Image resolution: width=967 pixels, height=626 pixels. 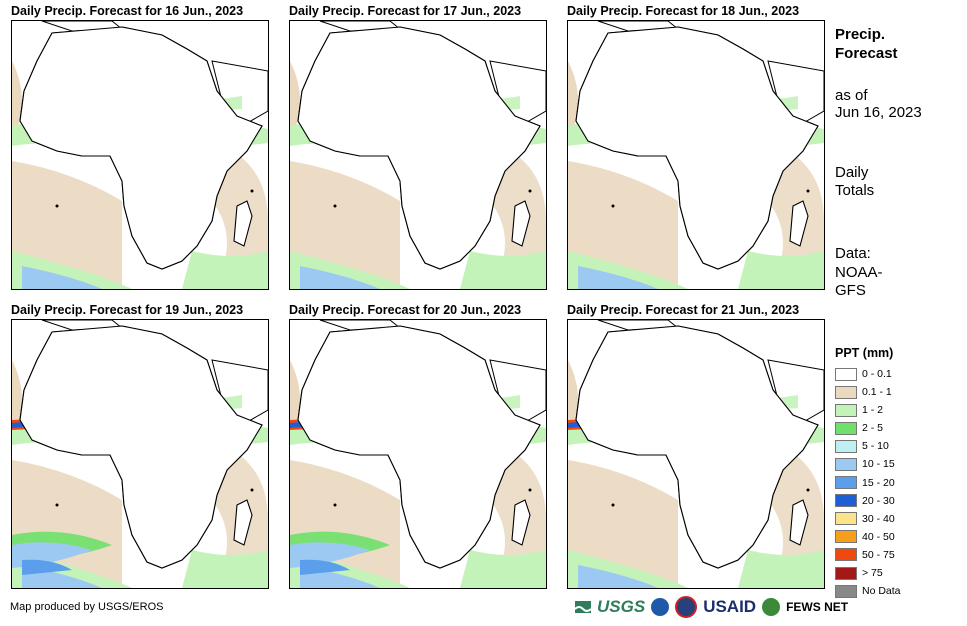 I want to click on fews-globe-icon, so click(x=771, y=607).